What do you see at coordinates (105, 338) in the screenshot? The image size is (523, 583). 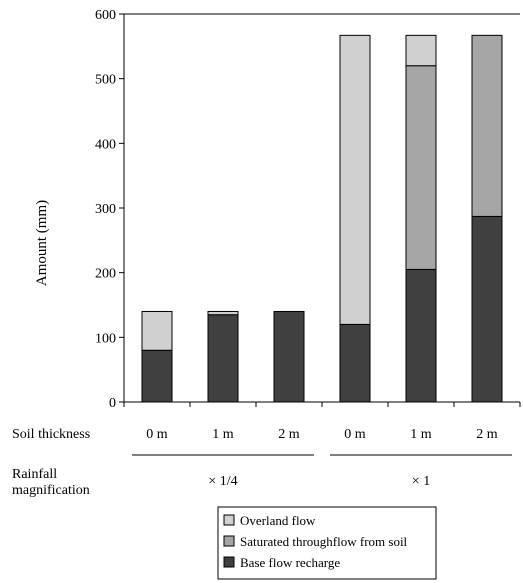 I see `y-tick-label: 100` at bounding box center [105, 338].